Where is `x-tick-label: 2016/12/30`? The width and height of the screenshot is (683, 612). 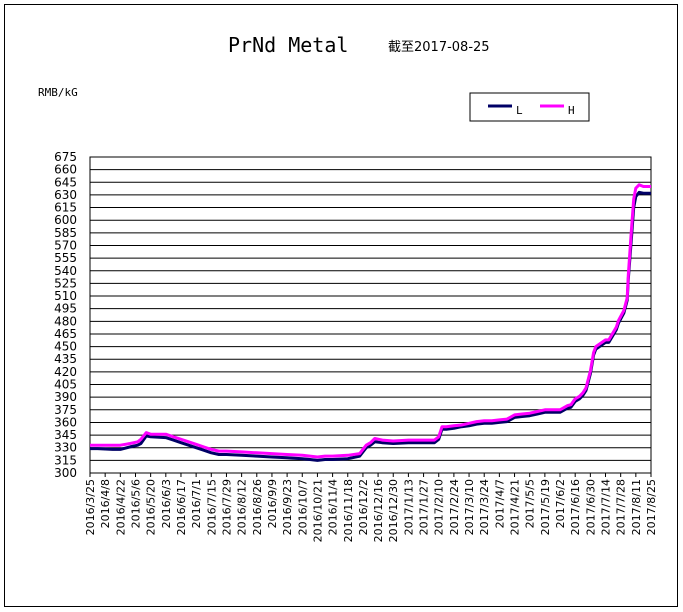 x-tick-label: 2016/12/30 is located at coordinates (393, 510).